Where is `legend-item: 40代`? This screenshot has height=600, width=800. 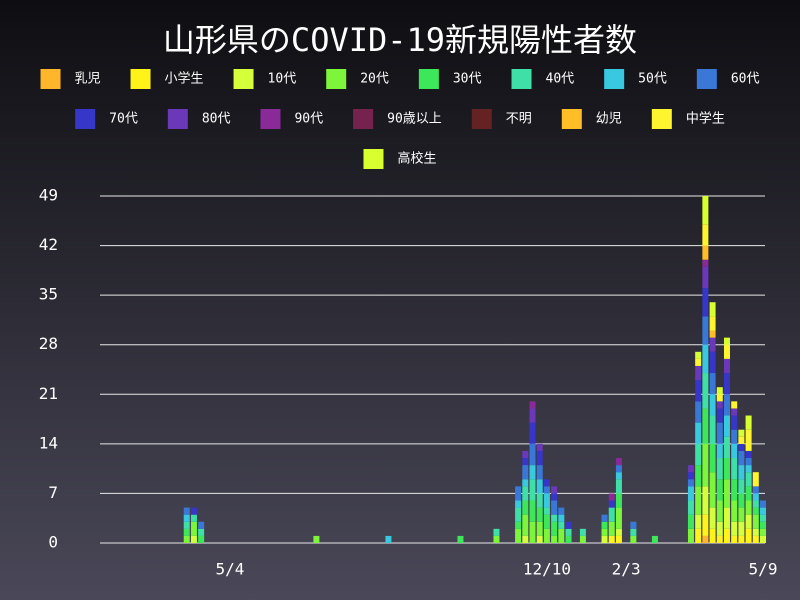
legend-item: 40代 is located at coordinates (542, 79).